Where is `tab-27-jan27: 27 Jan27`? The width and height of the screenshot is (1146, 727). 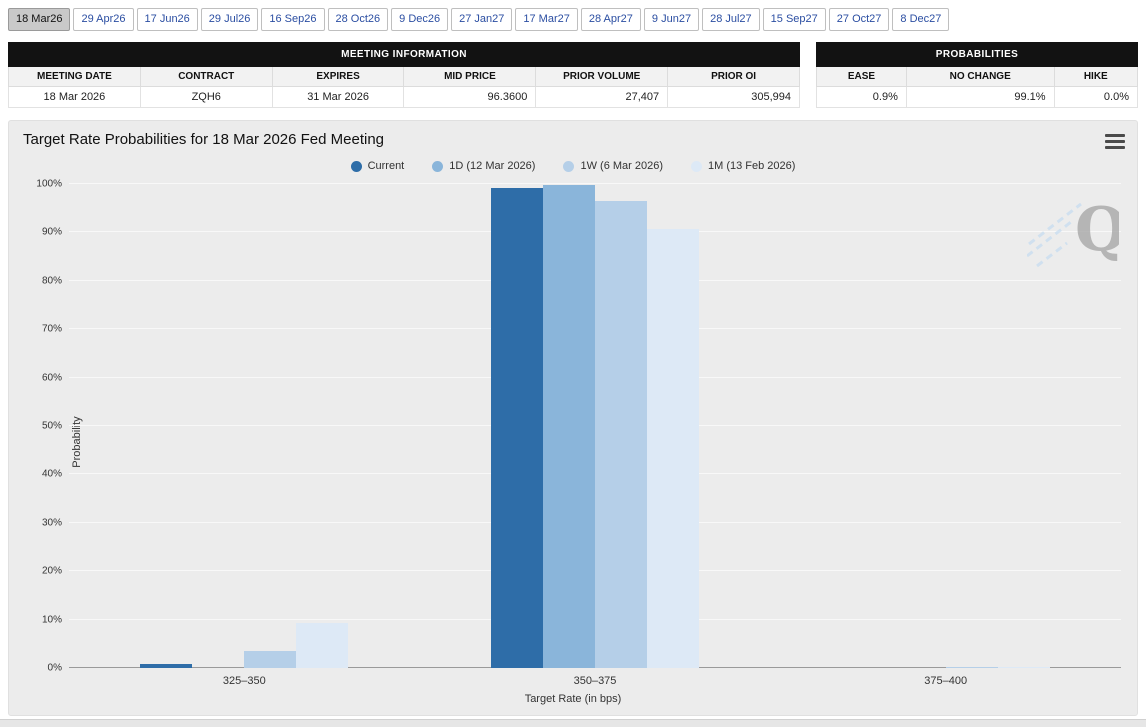
tab-27-jan27: 27 Jan27 is located at coordinates (482, 19).